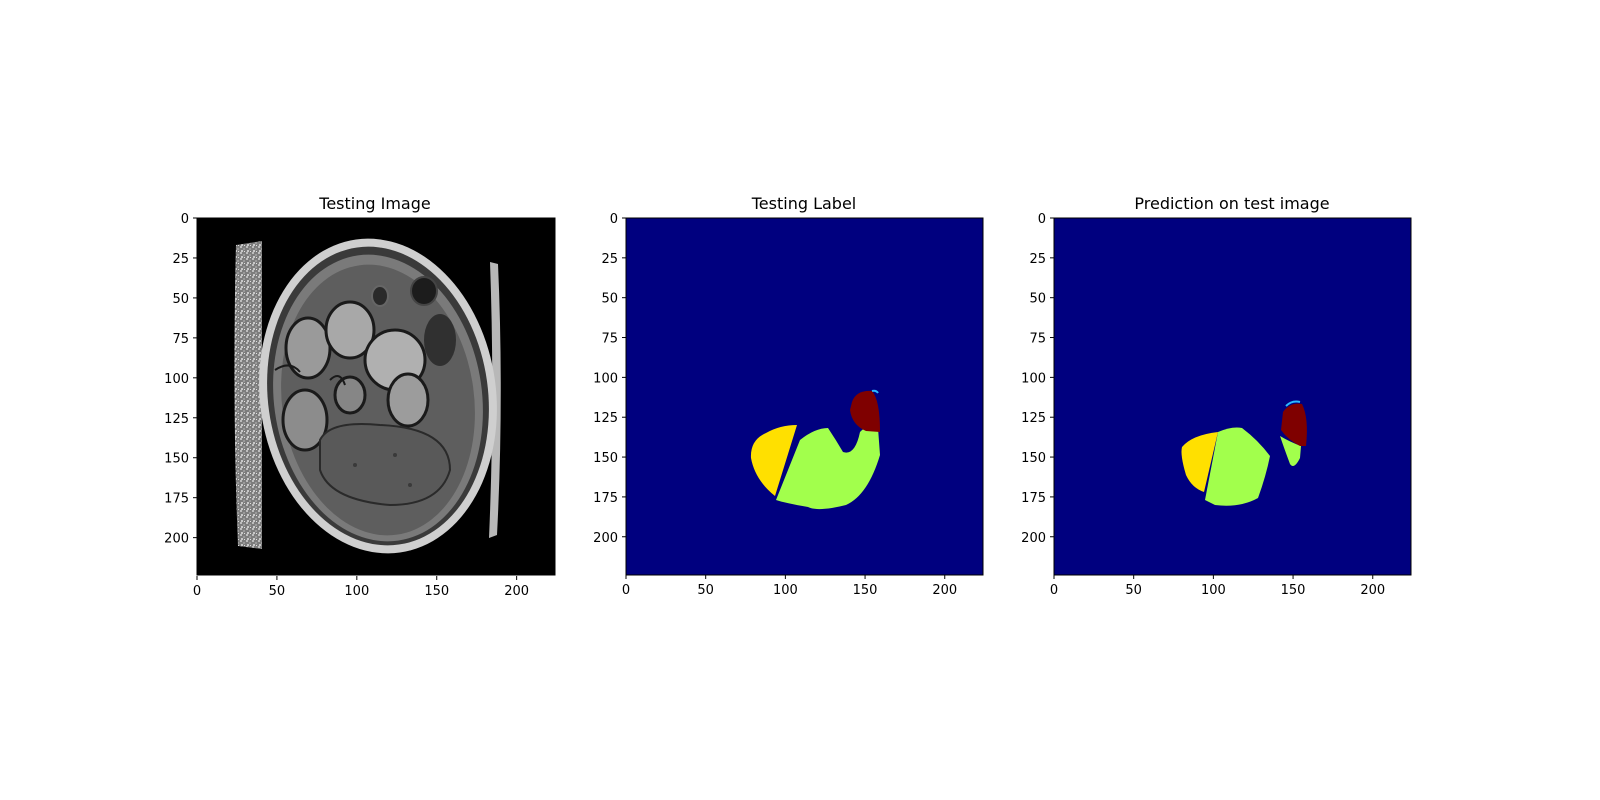 The height and width of the screenshot is (800, 1600). Describe the element at coordinates (804, 203) in the screenshot. I see `panel-title: Testing Label` at that location.